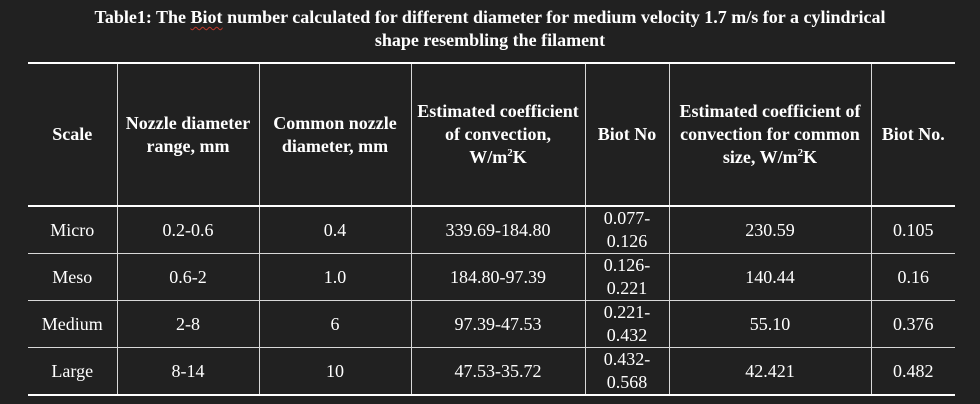  What do you see at coordinates (498, 324) in the screenshot?
I see `cell-coefficient-range: 97.39-47.53` at bounding box center [498, 324].